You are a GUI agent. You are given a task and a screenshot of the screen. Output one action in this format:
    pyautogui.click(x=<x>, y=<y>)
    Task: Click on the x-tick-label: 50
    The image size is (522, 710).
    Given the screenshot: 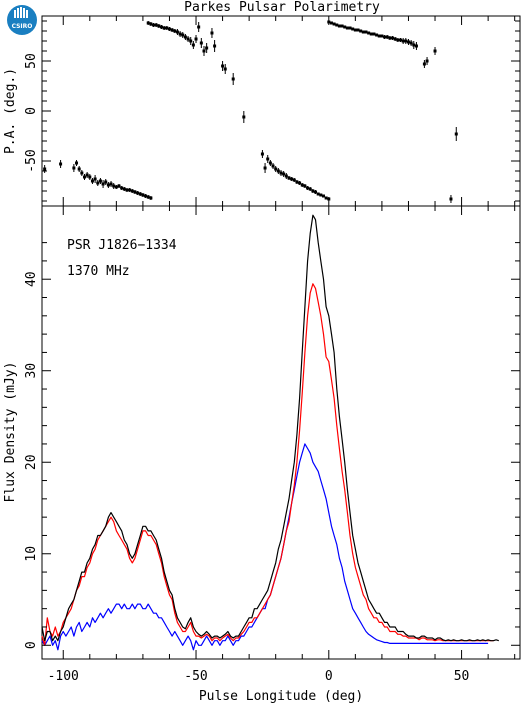 What is the action you would take?
    pyautogui.click(x=462, y=676)
    